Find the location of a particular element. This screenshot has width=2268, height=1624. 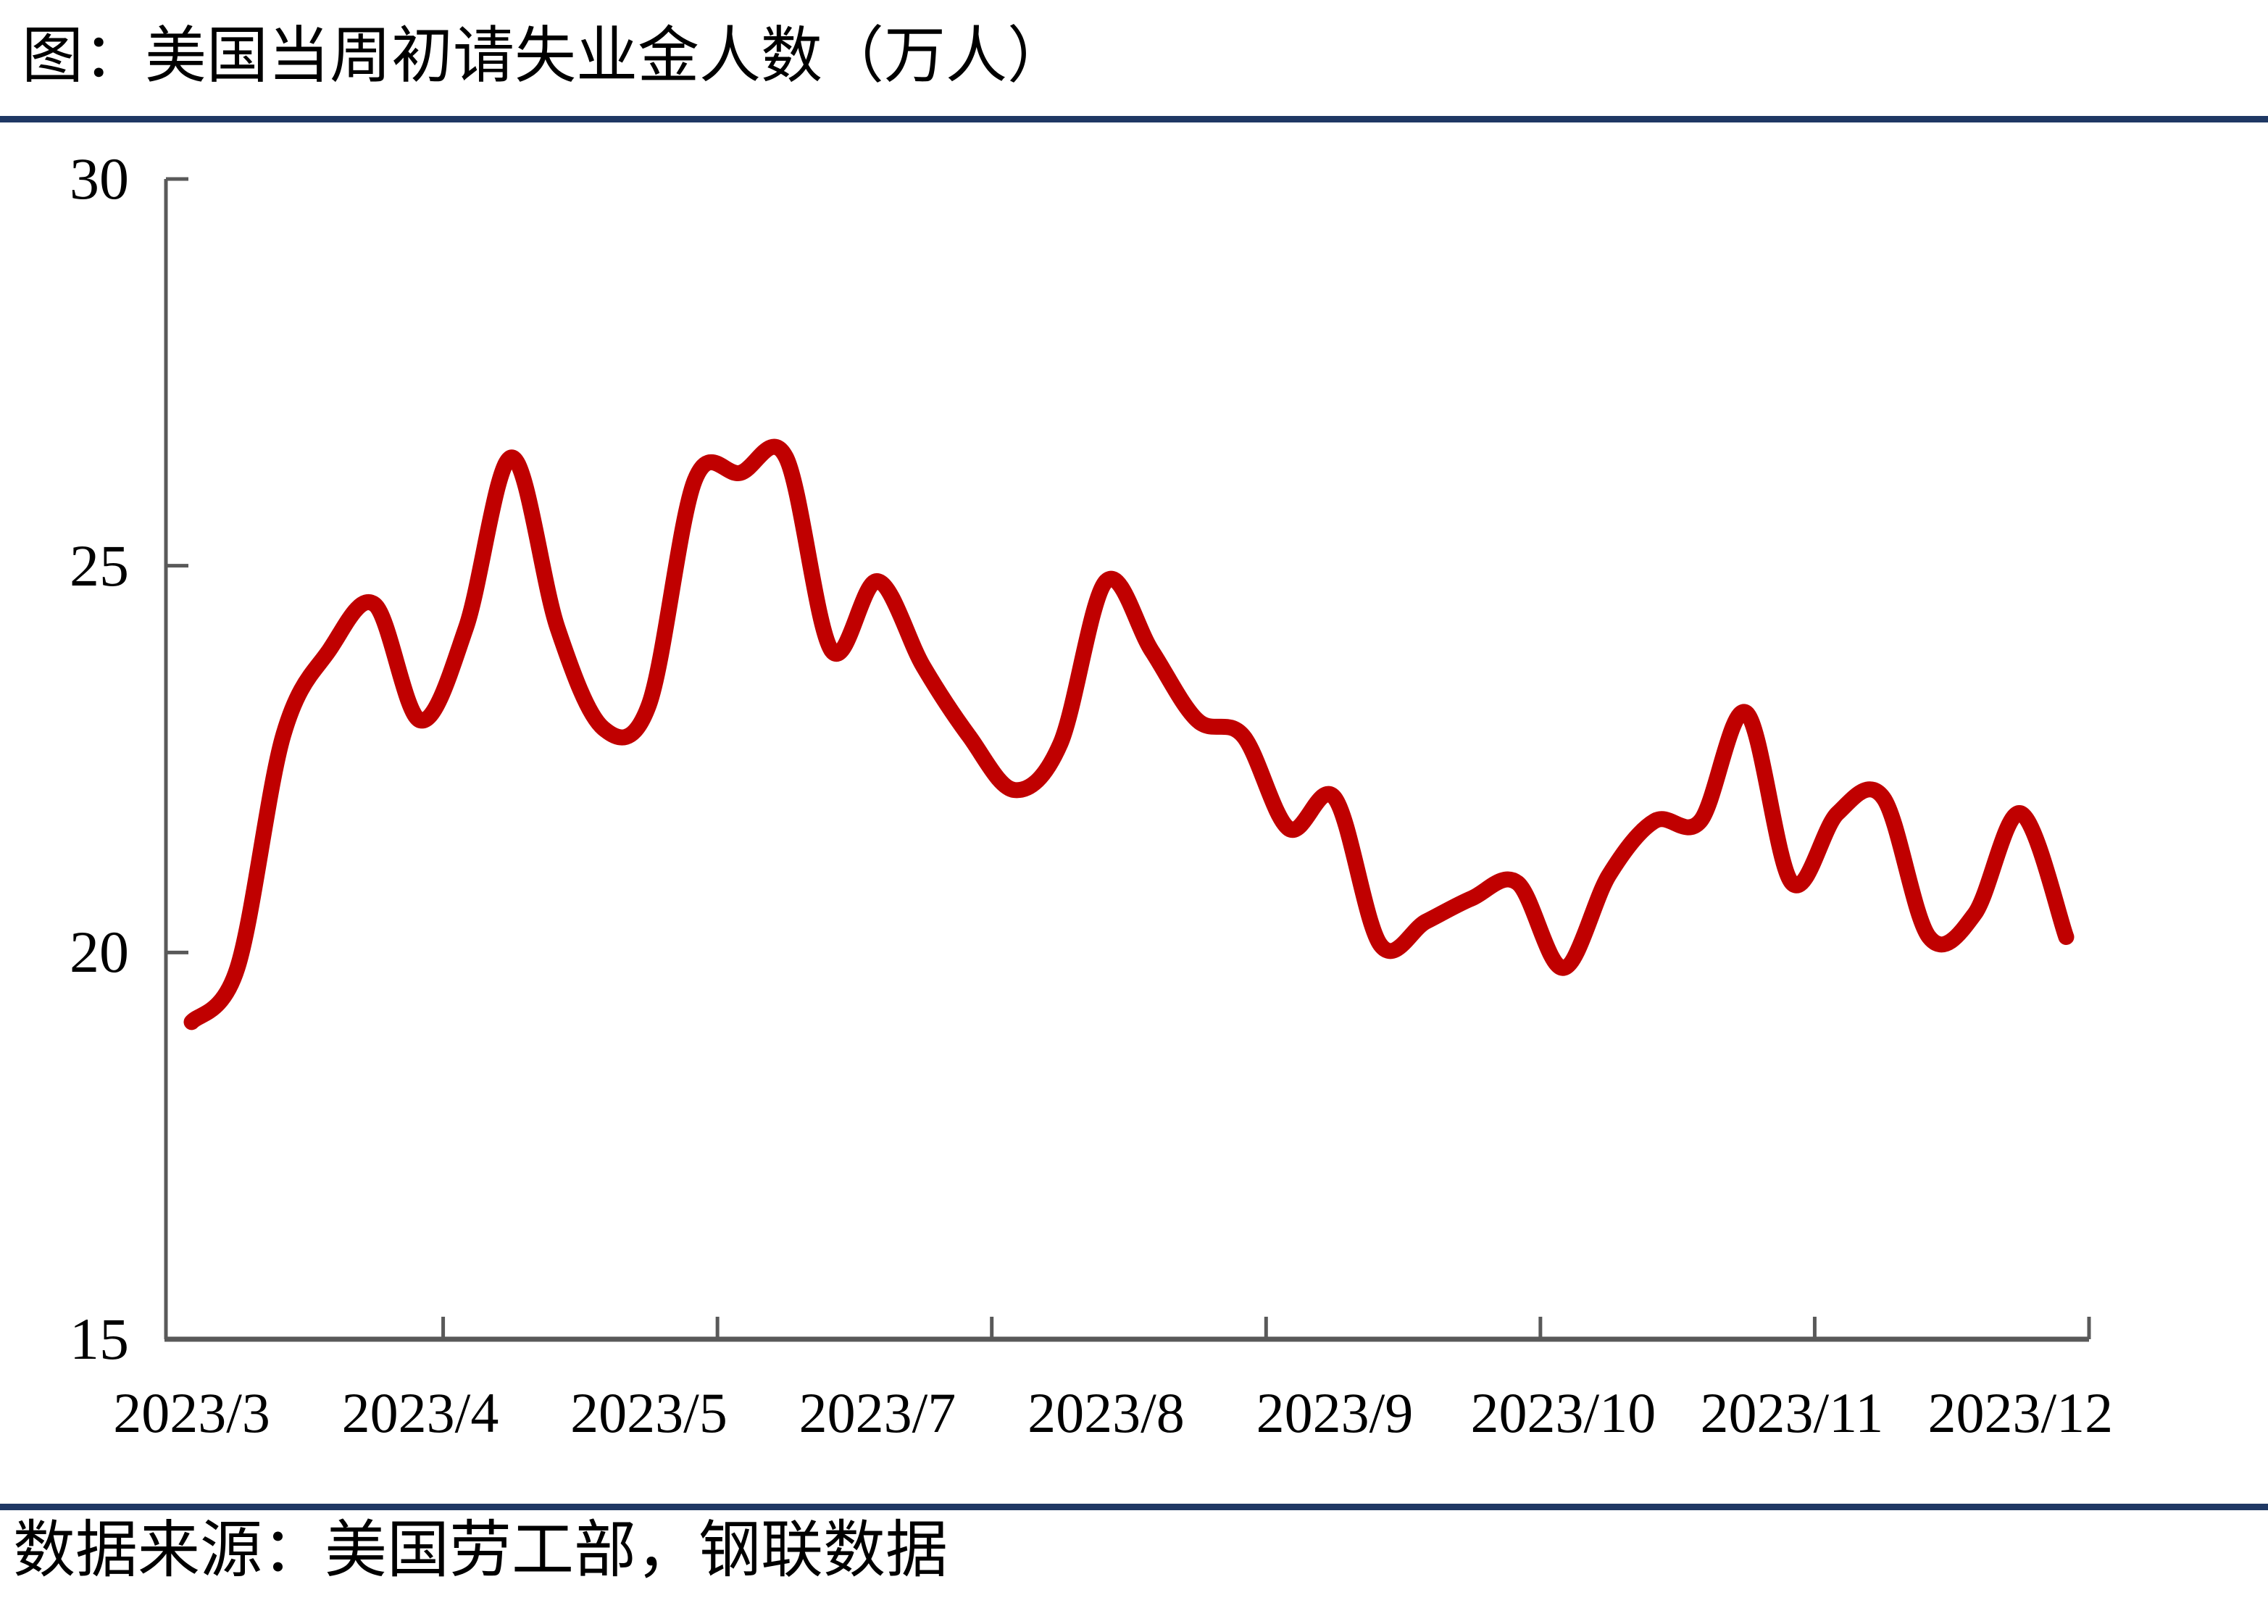

bottom-divider-rule is located at coordinates (1134, 1507).